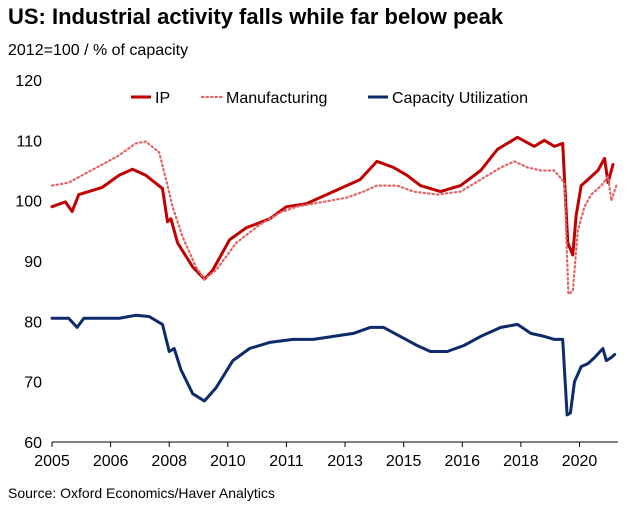  Describe the element at coordinates (33, 262) in the screenshot. I see `y-tick-label: 90` at that location.